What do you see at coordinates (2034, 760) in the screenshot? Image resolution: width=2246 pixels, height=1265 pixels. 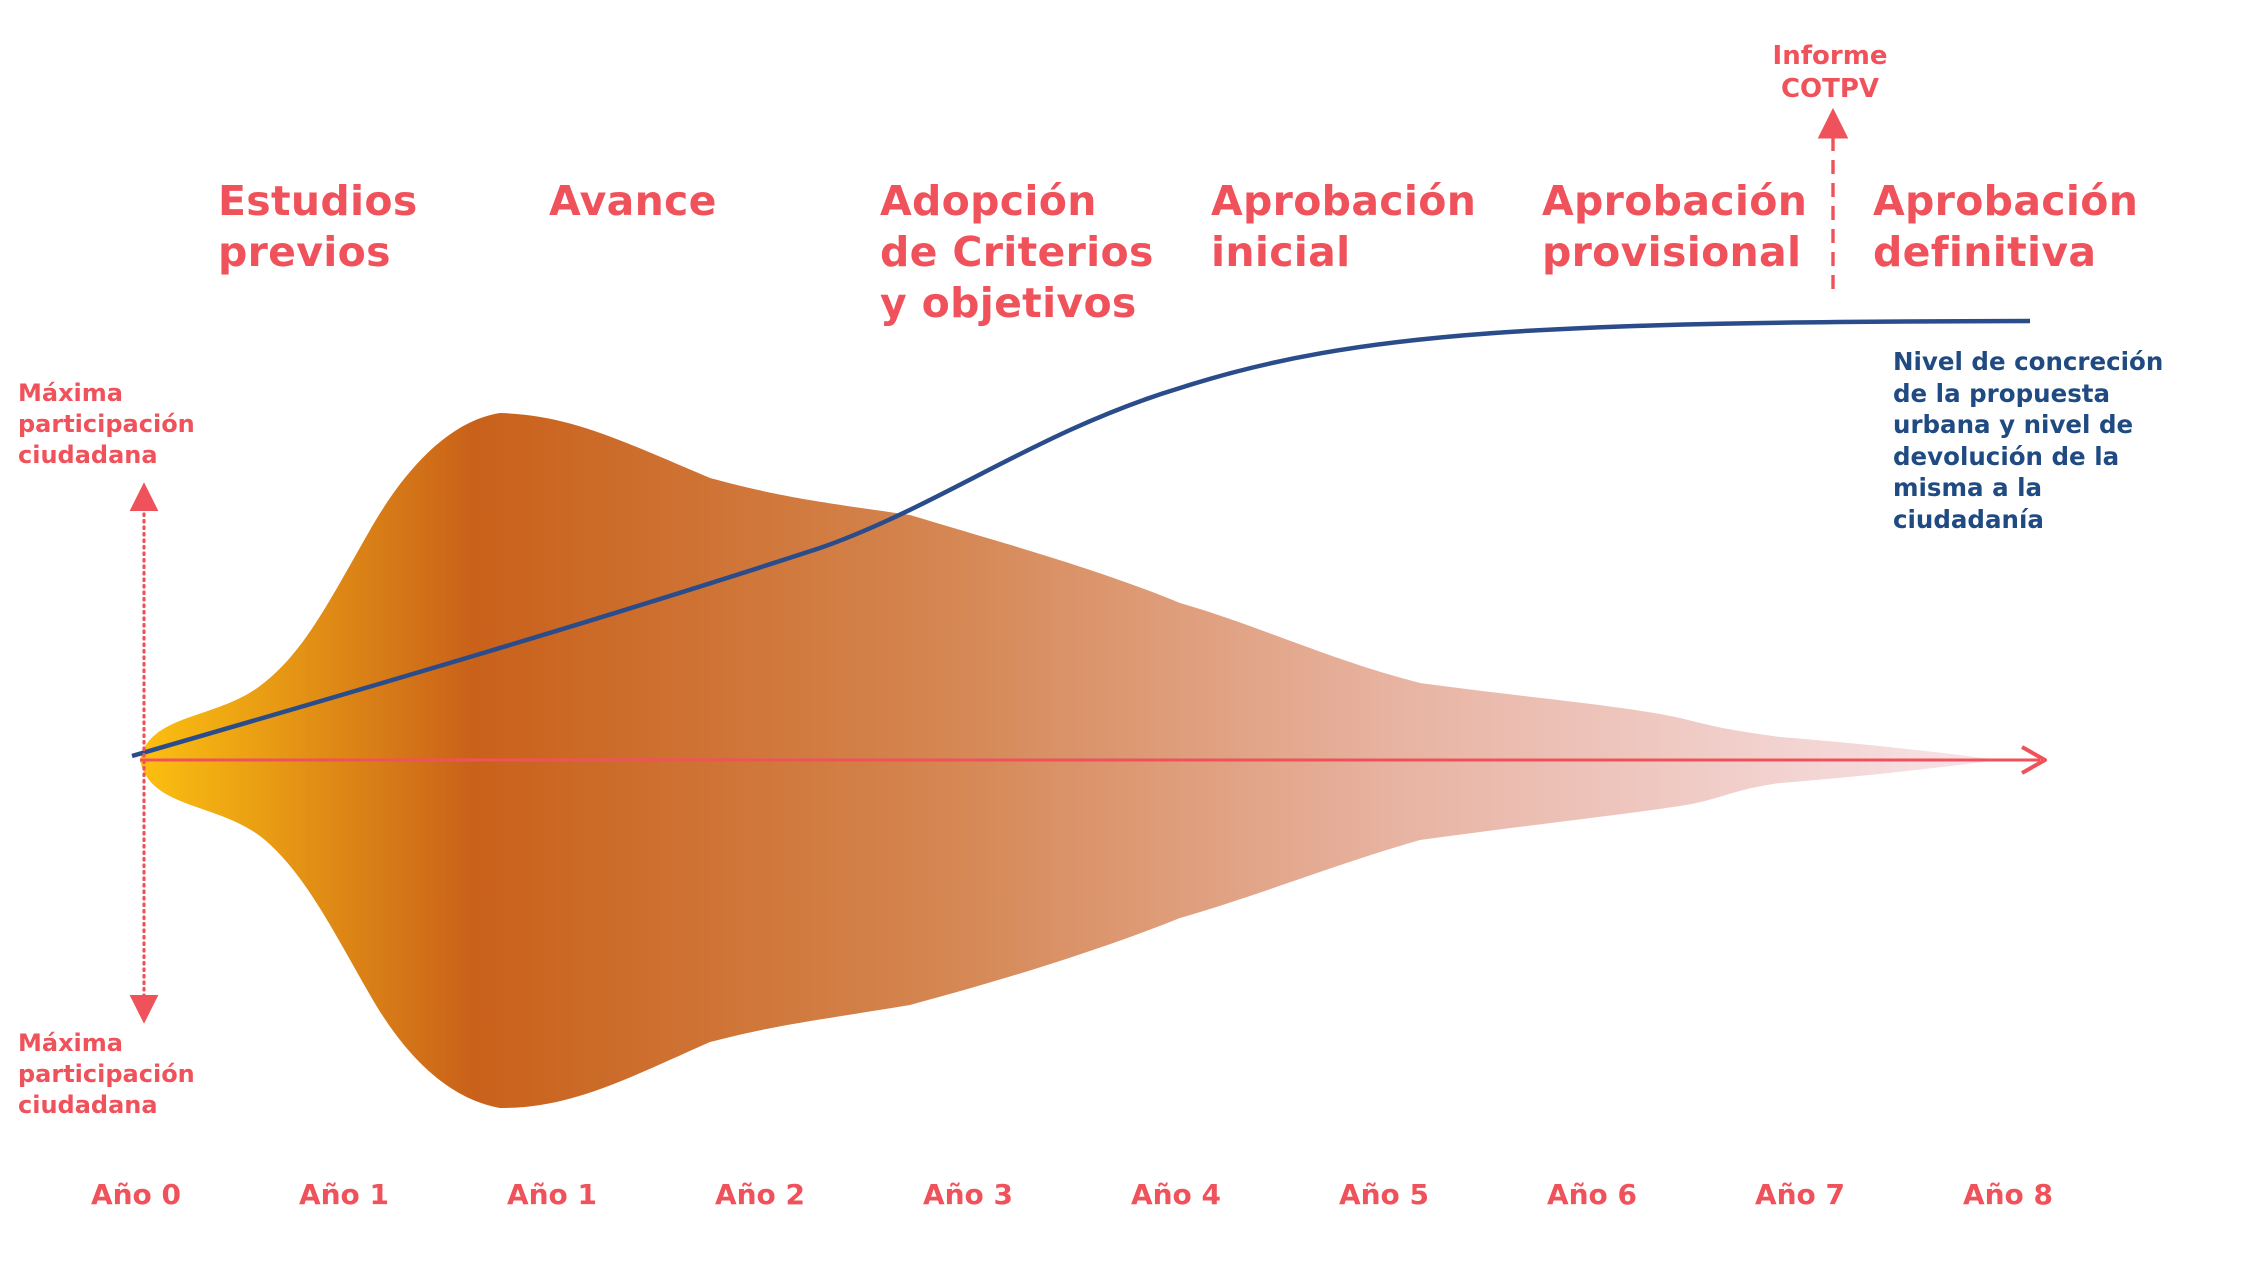 I see `timeline-arrowhead` at bounding box center [2034, 760].